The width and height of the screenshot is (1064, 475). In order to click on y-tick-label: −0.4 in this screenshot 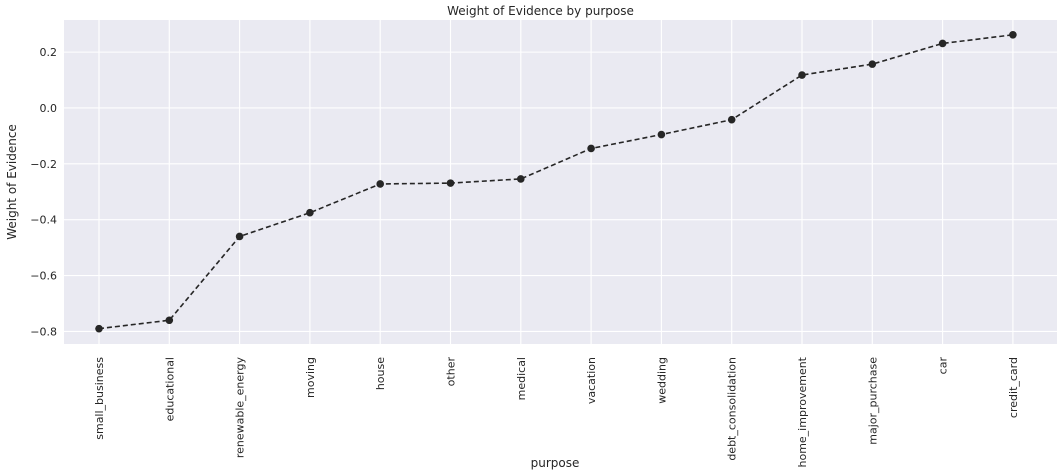, I will do `click(43, 220)`.